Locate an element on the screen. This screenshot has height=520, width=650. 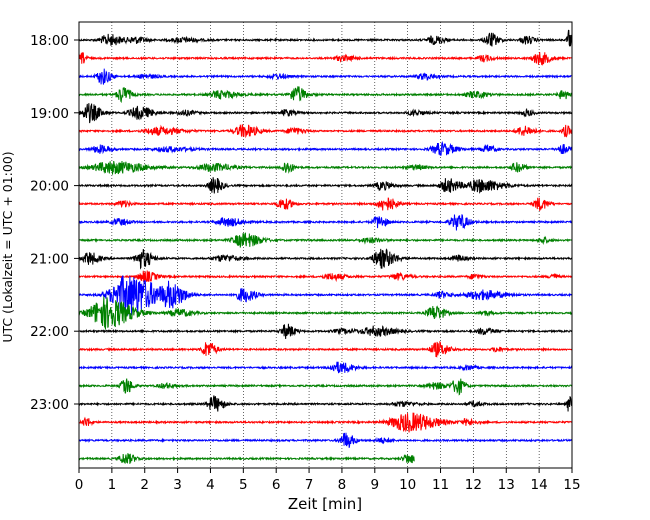
trace-2000 is located at coordinates (325, 185).